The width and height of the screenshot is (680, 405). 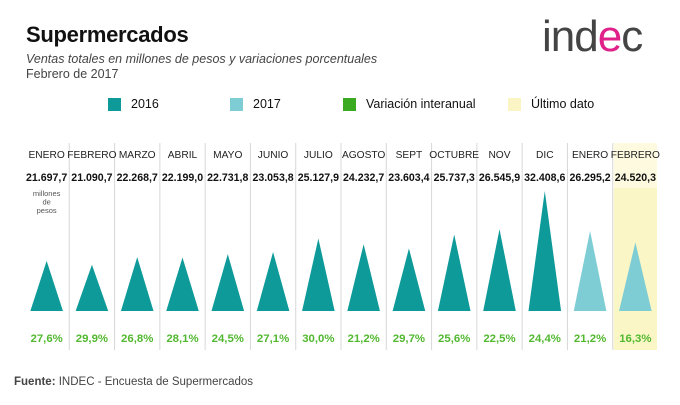 I want to click on logo-text-start: ind, so click(x=570, y=36).